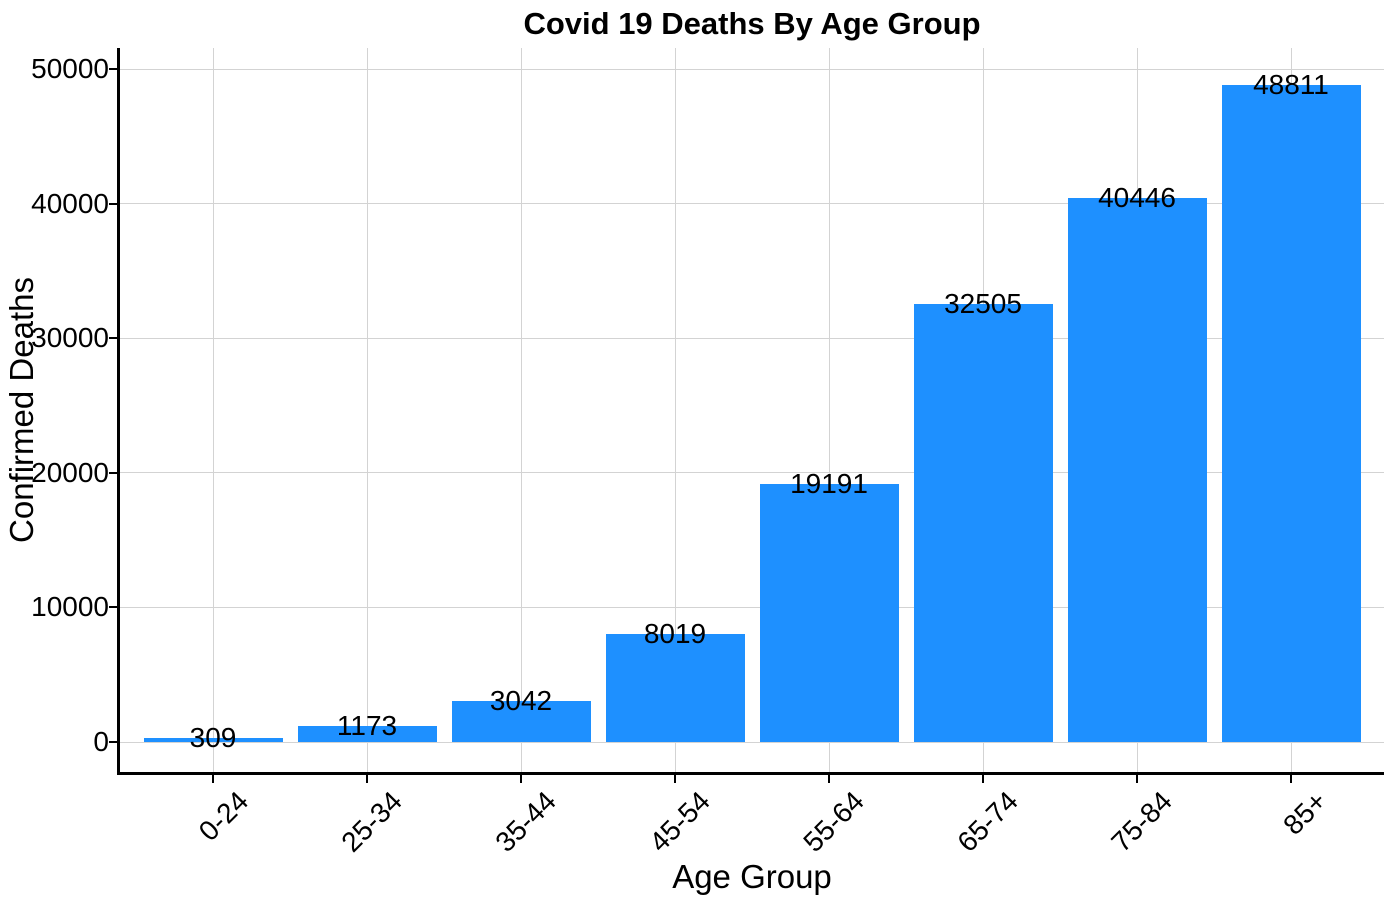  Describe the element at coordinates (1304, 813) in the screenshot. I see `x-tick-label: 85+` at that location.